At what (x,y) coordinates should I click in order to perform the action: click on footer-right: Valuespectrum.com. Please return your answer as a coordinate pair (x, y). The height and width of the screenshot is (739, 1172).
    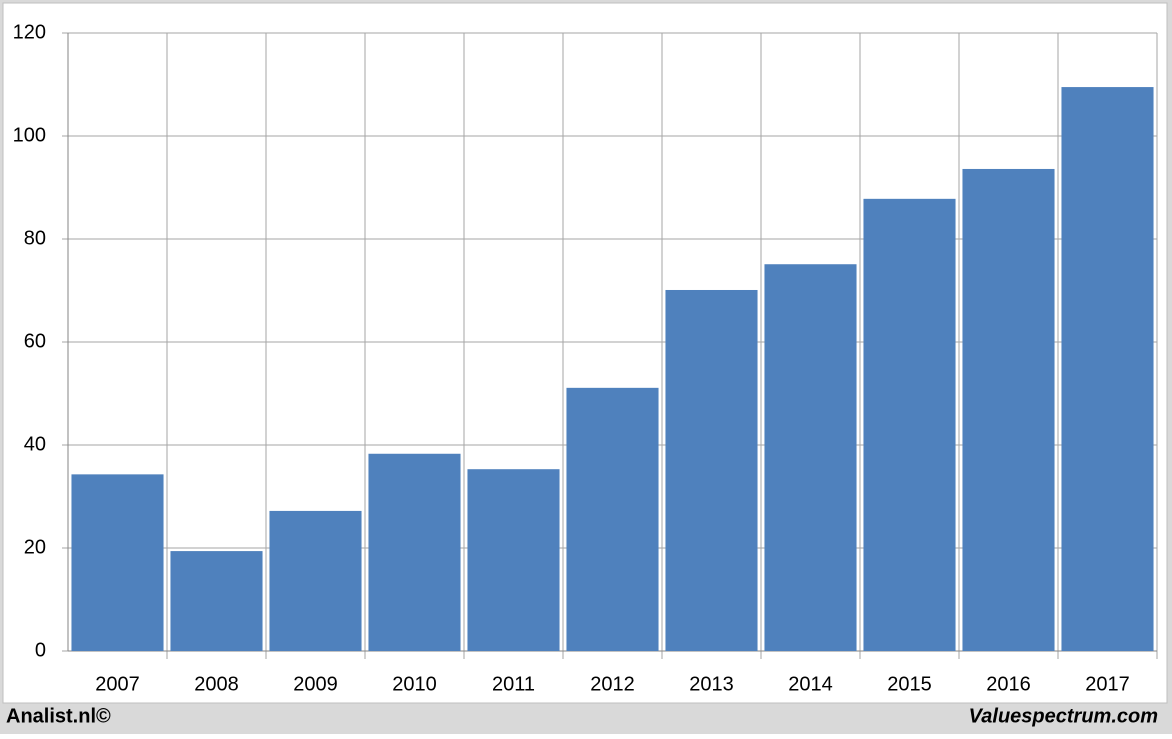
    Looking at the image, I should click on (1063, 716).